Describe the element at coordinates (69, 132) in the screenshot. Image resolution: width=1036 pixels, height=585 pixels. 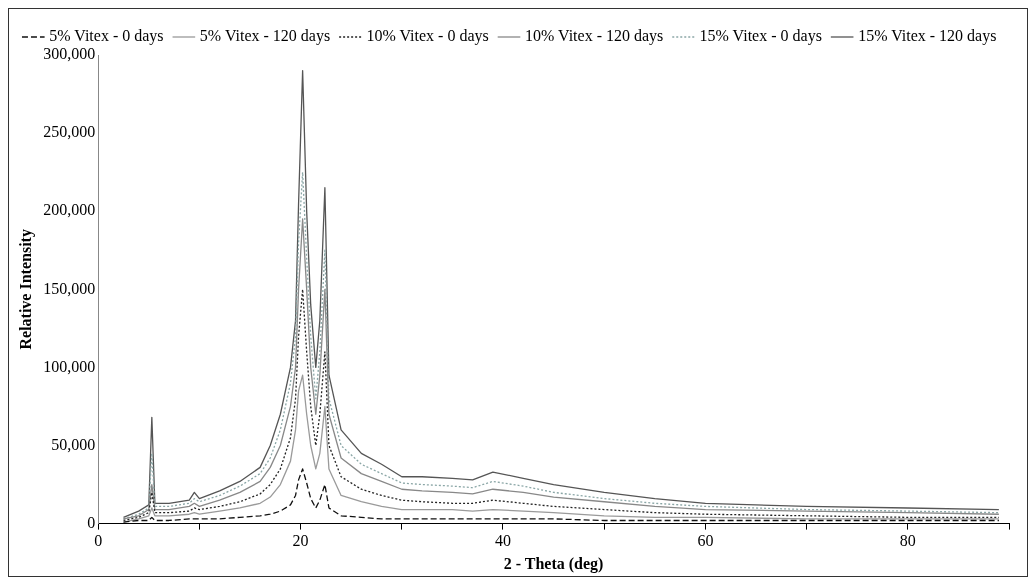
I see `y-tick-label: 250,000` at that location.